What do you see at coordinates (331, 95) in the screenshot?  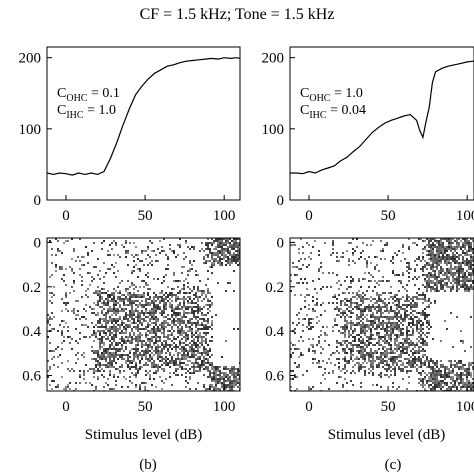 I see `annotation-line-1: COHC = 1.0` at bounding box center [331, 95].